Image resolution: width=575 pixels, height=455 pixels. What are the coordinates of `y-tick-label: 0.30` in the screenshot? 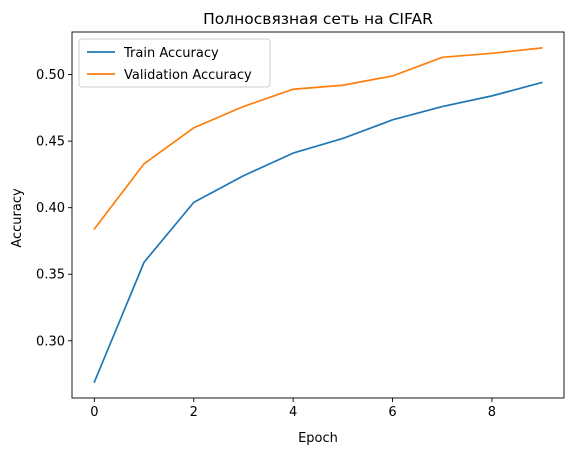 It's located at (50, 341).